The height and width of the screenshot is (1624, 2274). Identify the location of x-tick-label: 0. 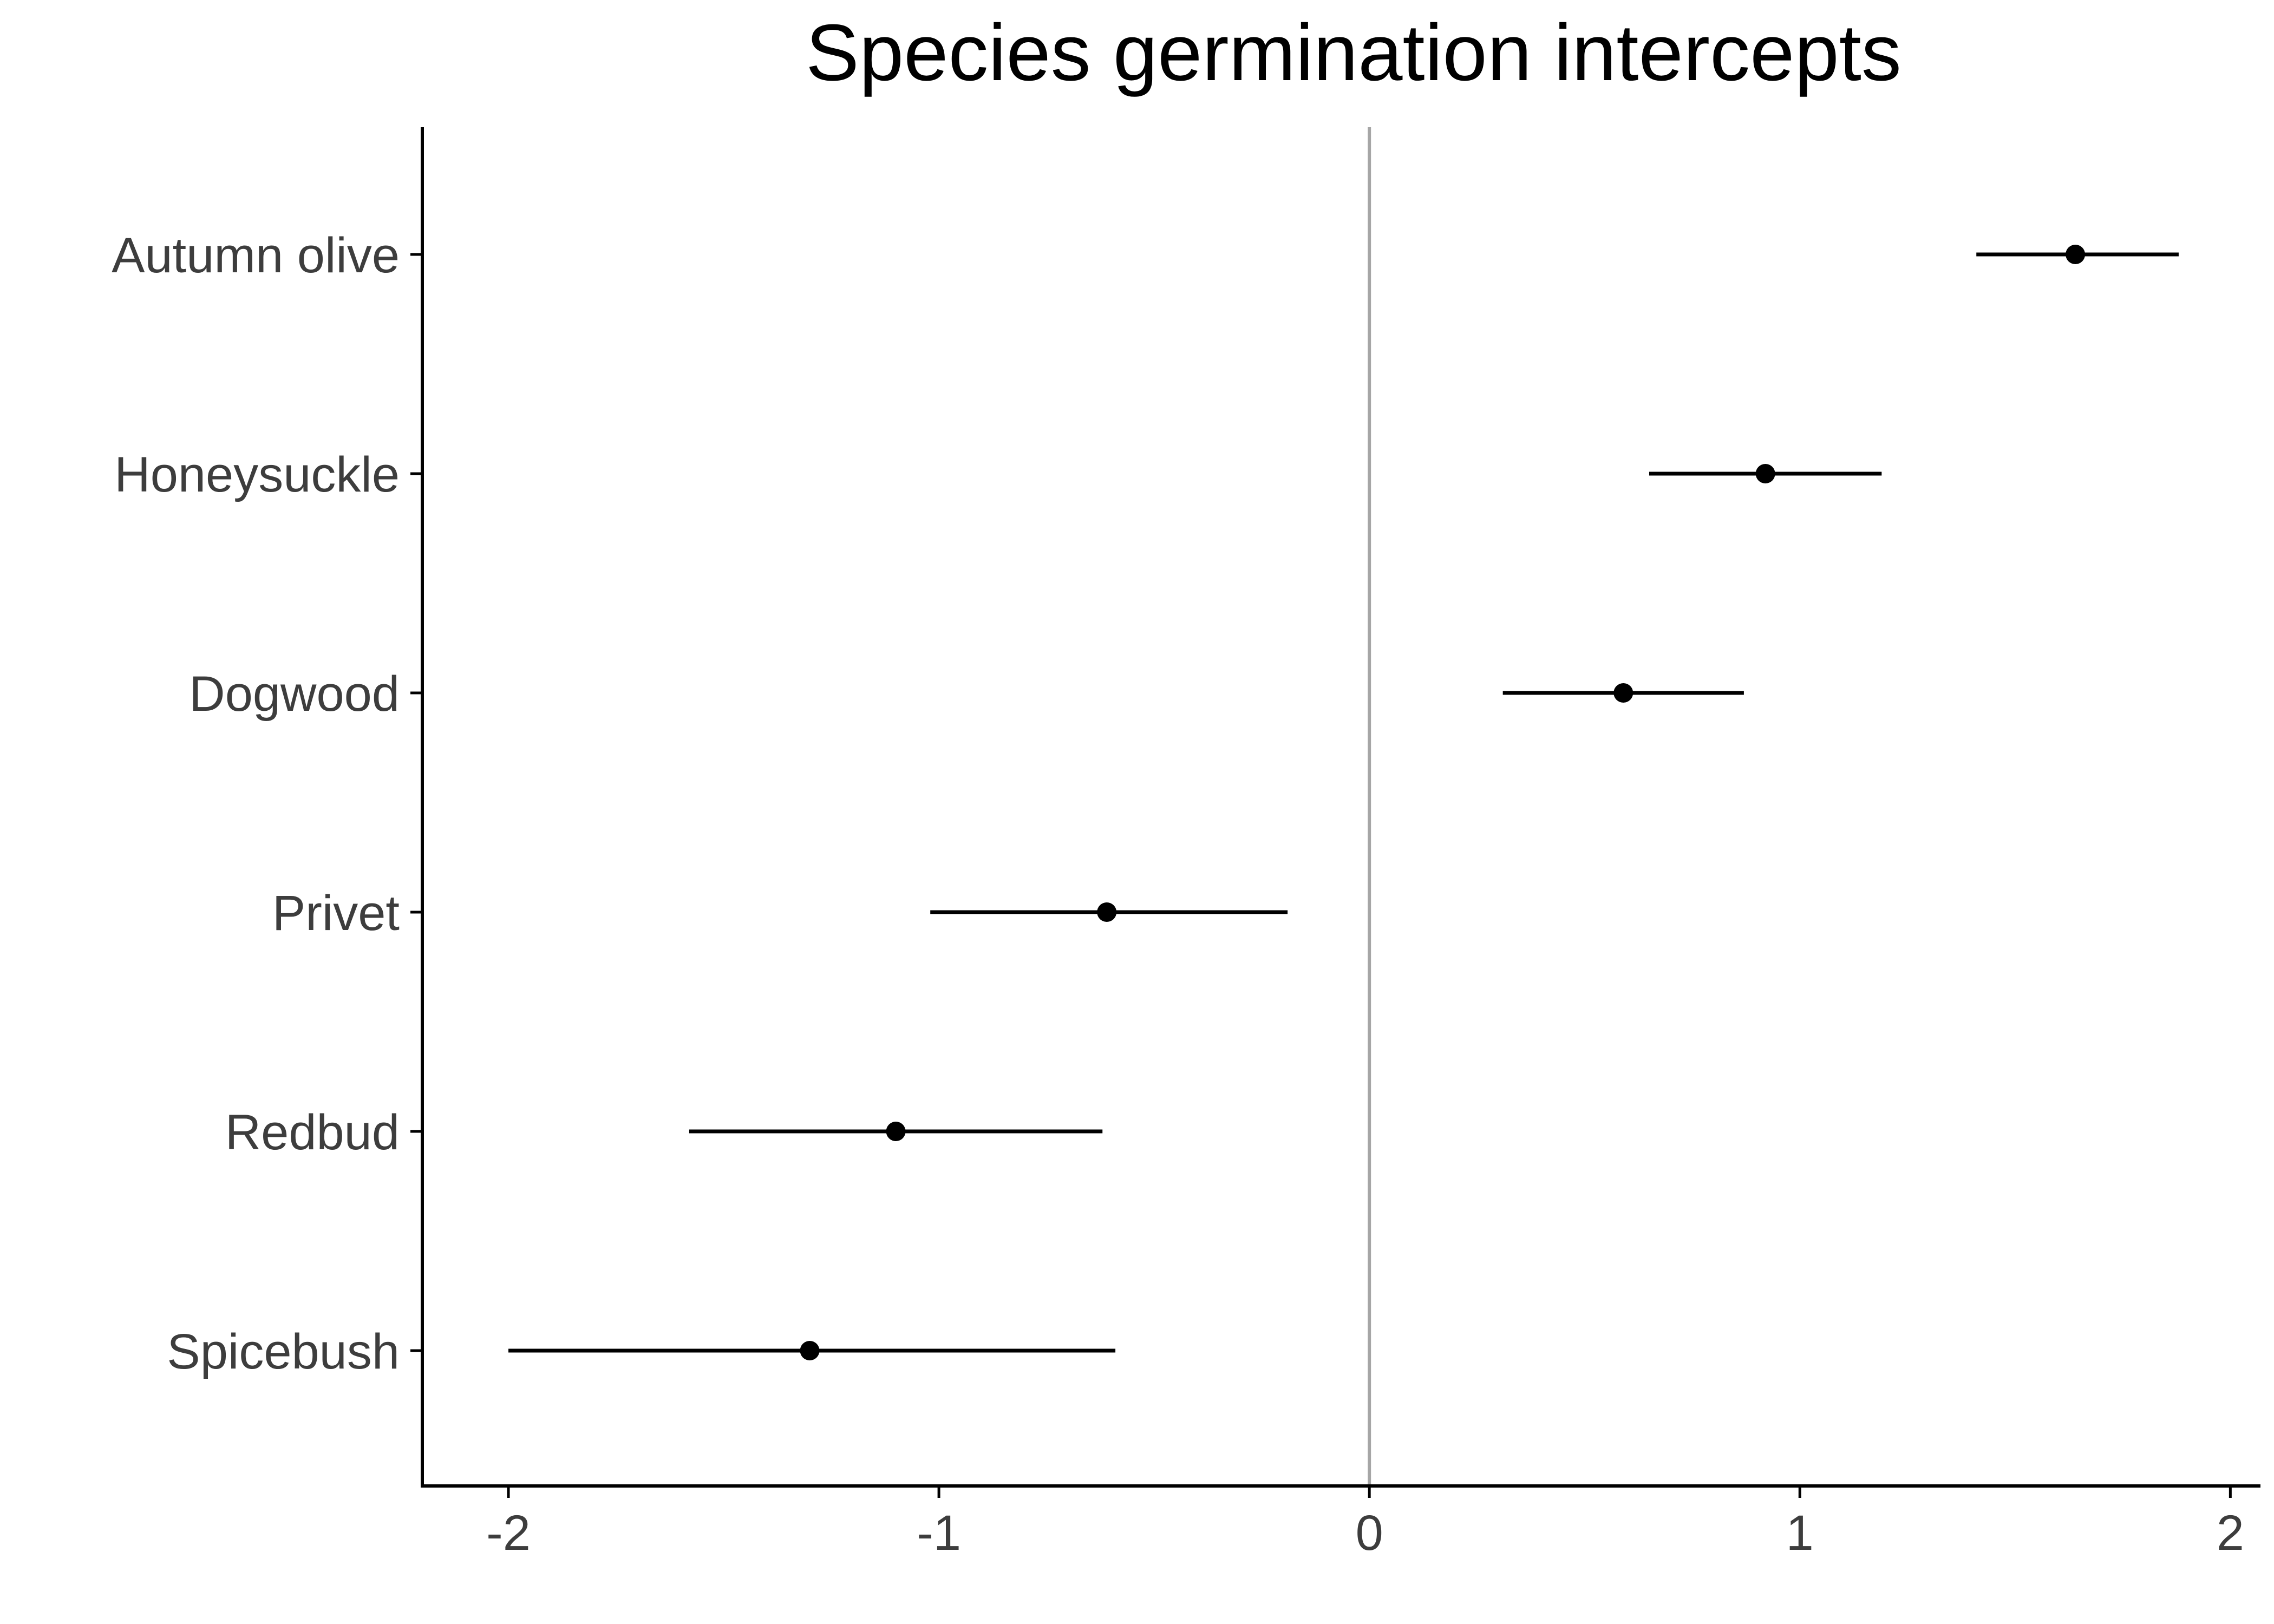
(1370, 1533).